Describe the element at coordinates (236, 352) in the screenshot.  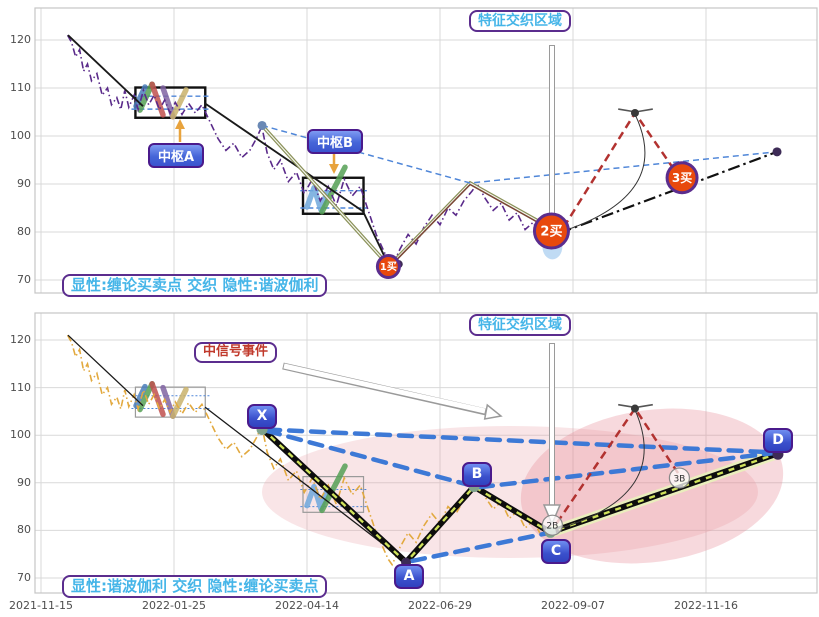
I see `signal-event-tag: 中信号事件` at that location.